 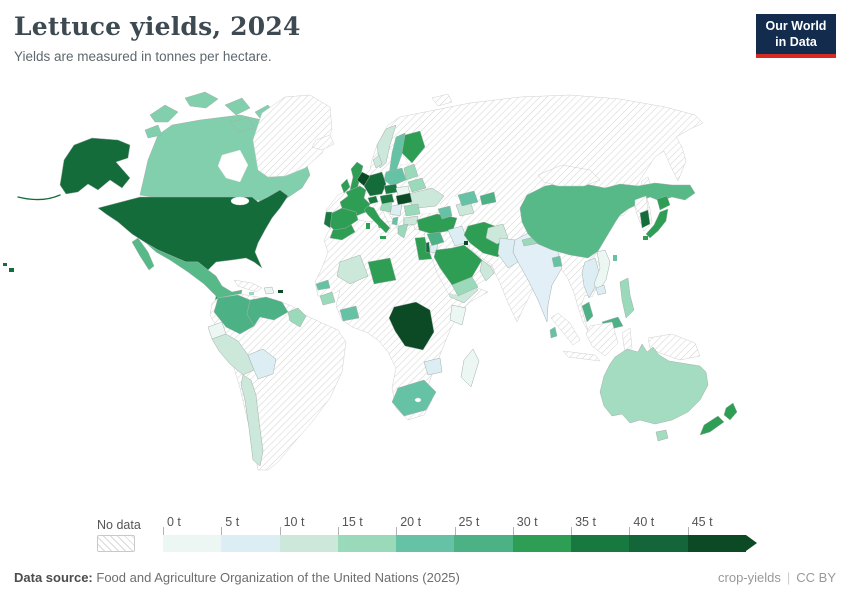 What do you see at coordinates (403, 231) in the screenshot?
I see `country-greece` at bounding box center [403, 231].